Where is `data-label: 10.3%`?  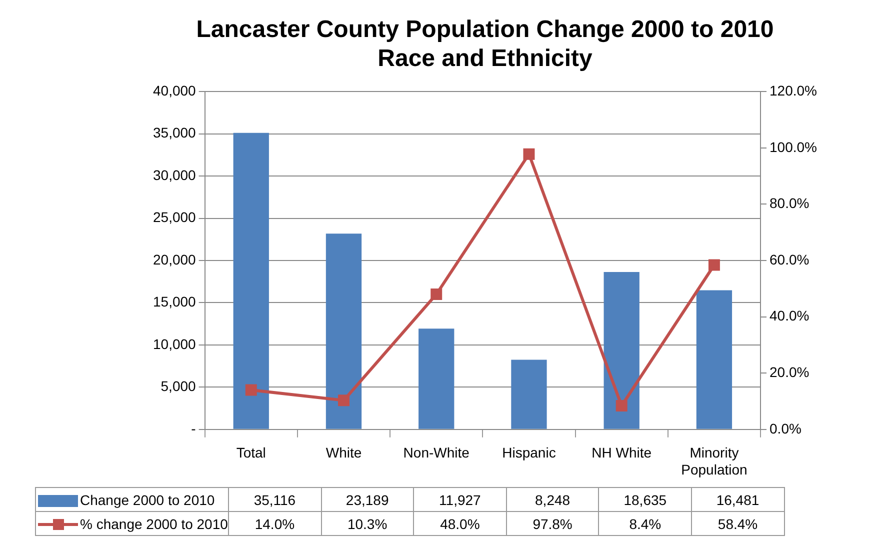
data-label: 10.3% is located at coordinates (367, 524).